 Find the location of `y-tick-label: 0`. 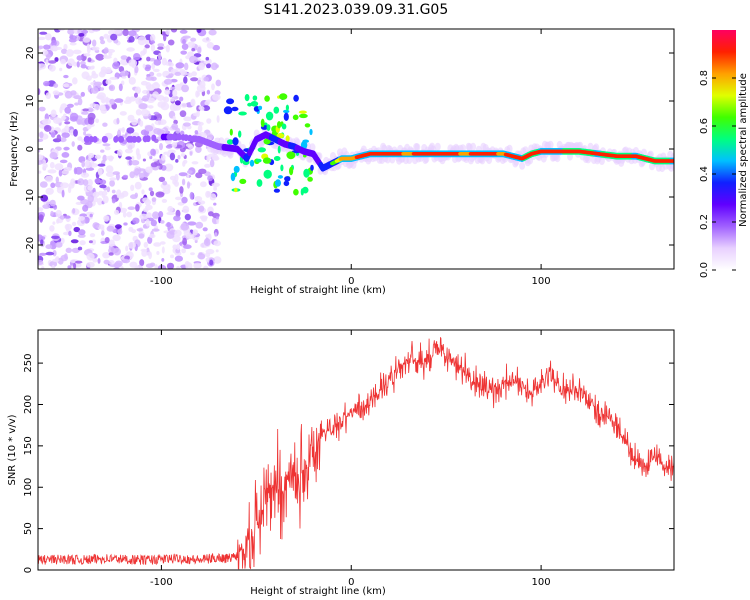

y-tick-label: 0 is located at coordinates (30, 149).